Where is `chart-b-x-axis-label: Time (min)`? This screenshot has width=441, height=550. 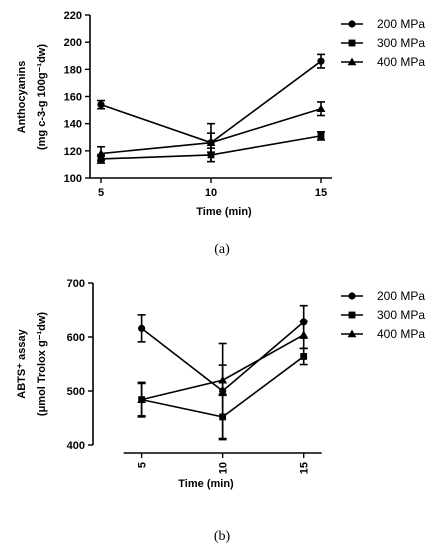
chart-b-x-axis-label: Time (min) is located at coordinates (206, 484).